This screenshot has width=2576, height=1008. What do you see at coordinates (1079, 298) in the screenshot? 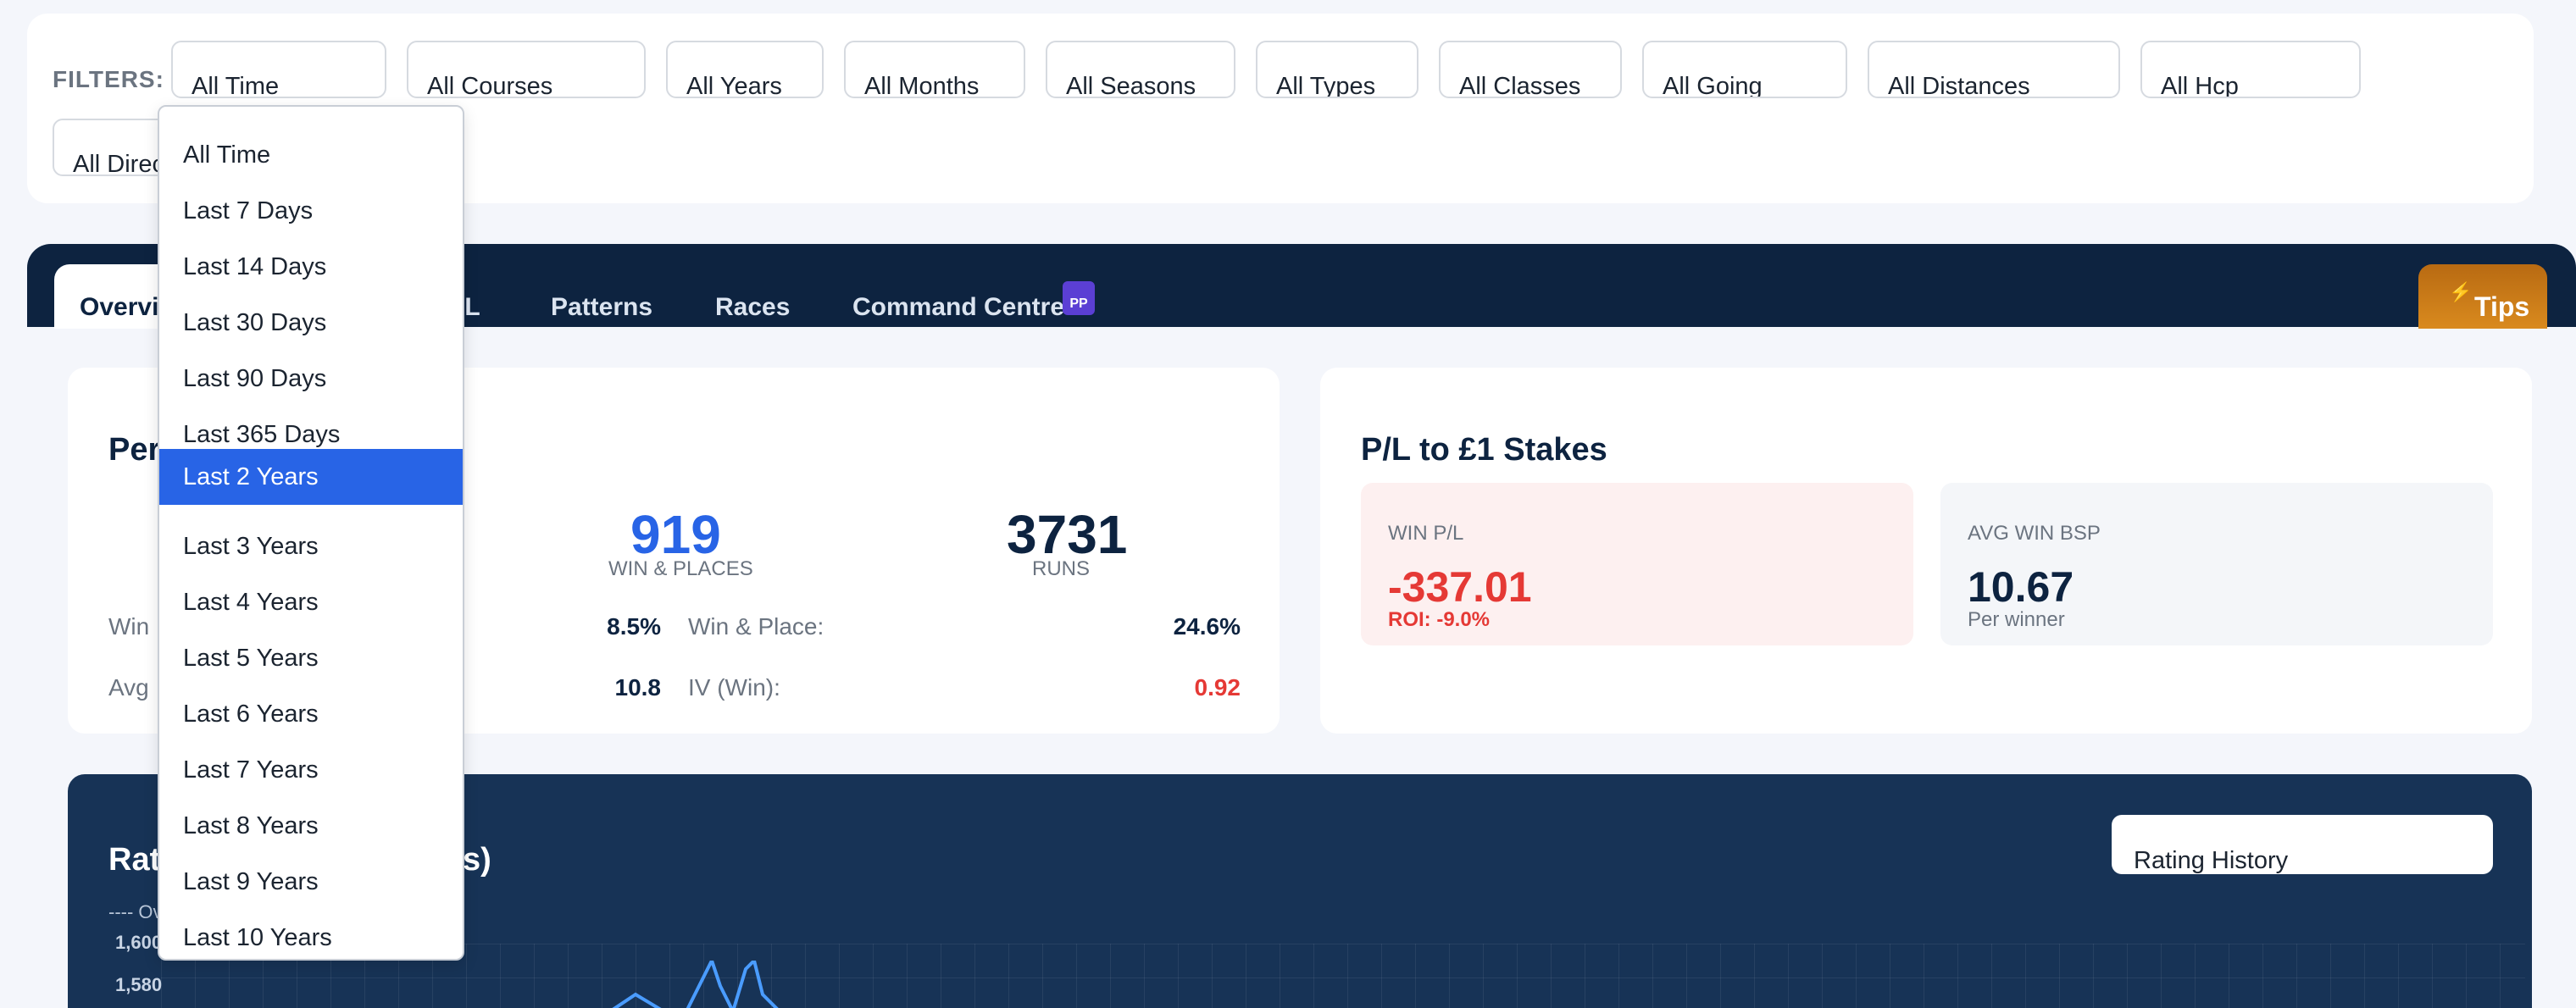
I see `pp-badge: PP` at bounding box center [1079, 298].